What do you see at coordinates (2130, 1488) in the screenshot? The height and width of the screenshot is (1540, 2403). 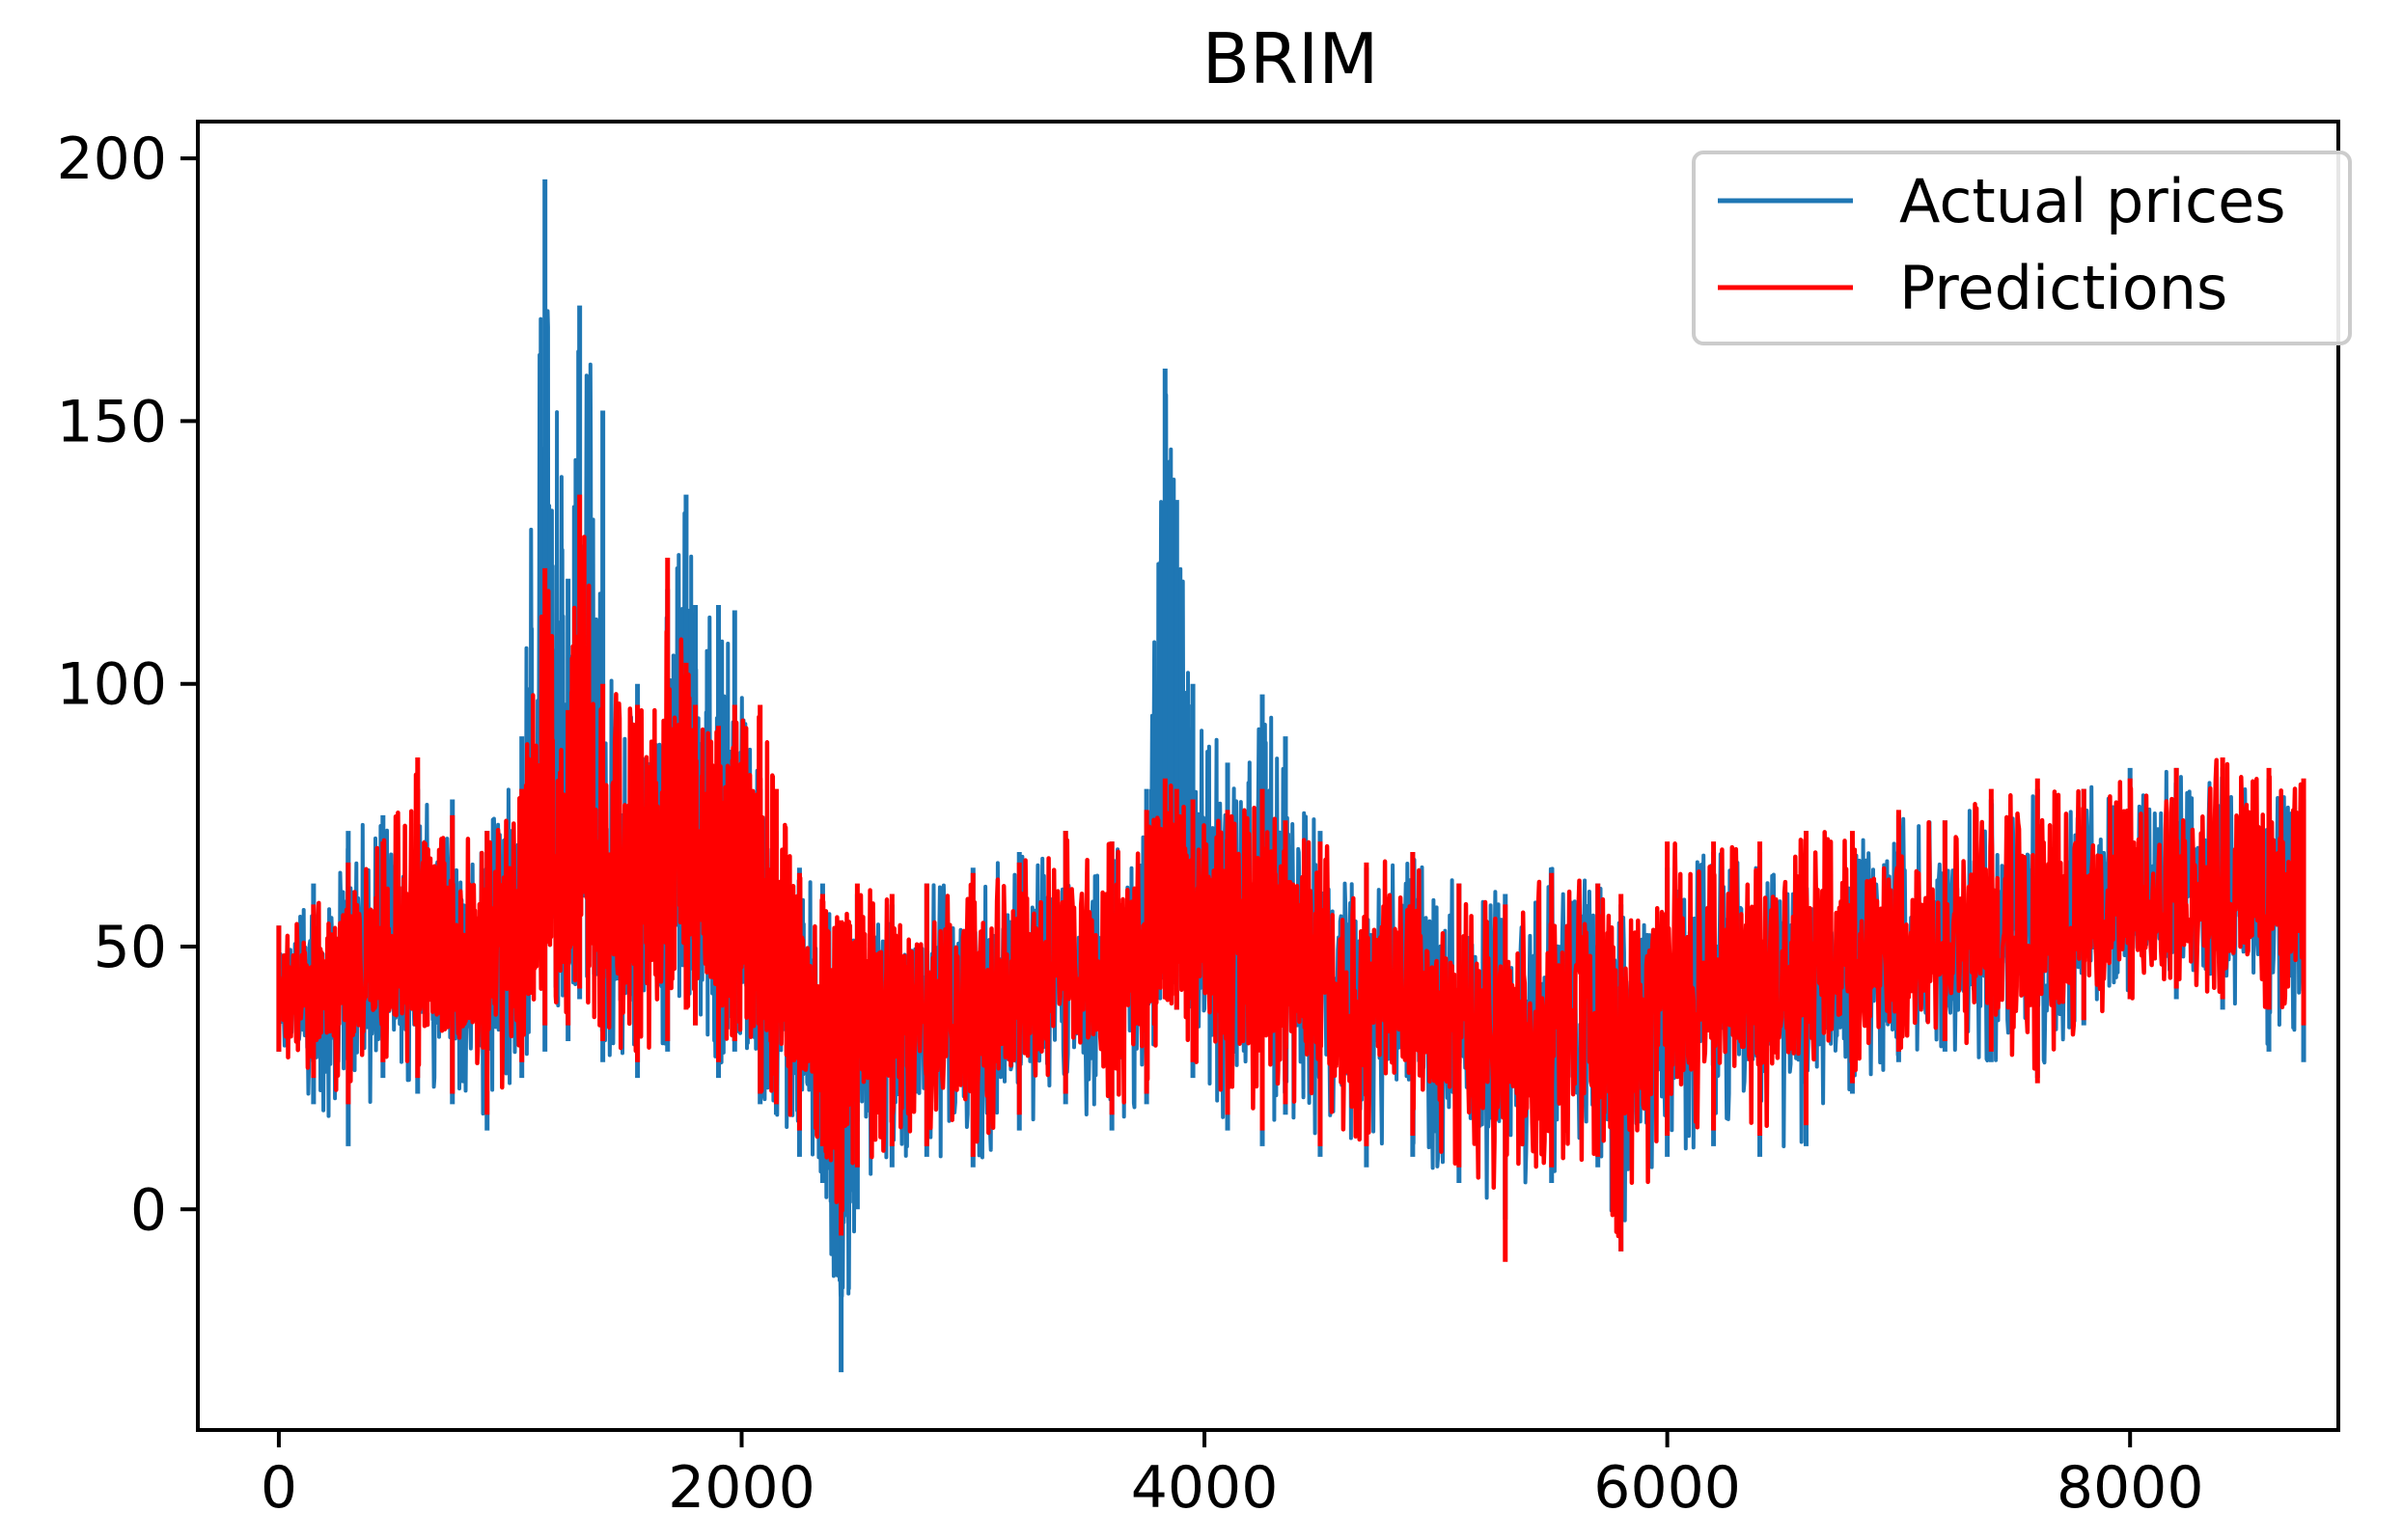 I see `x-tick-label: 8000` at bounding box center [2130, 1488].